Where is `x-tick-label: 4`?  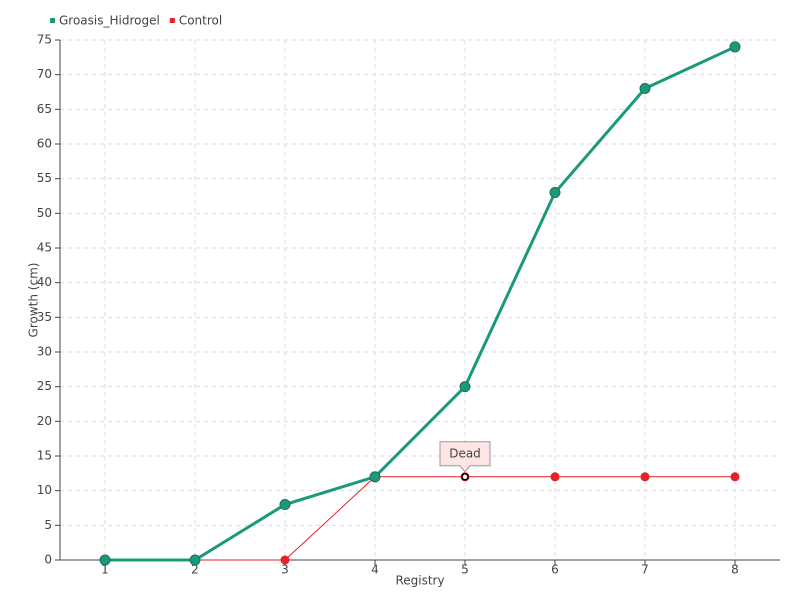
x-tick-label: 4 is located at coordinates (375, 570).